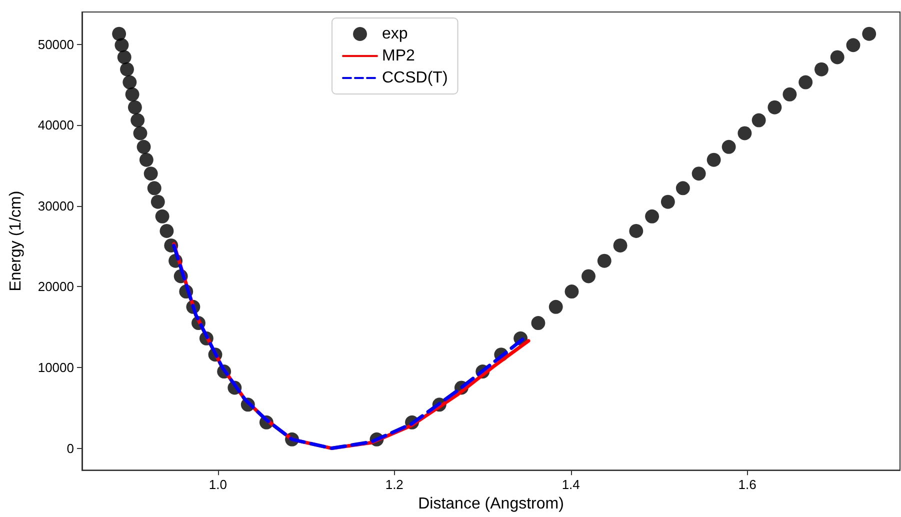  I want to click on y-tick-label: 20000, so click(56, 286).